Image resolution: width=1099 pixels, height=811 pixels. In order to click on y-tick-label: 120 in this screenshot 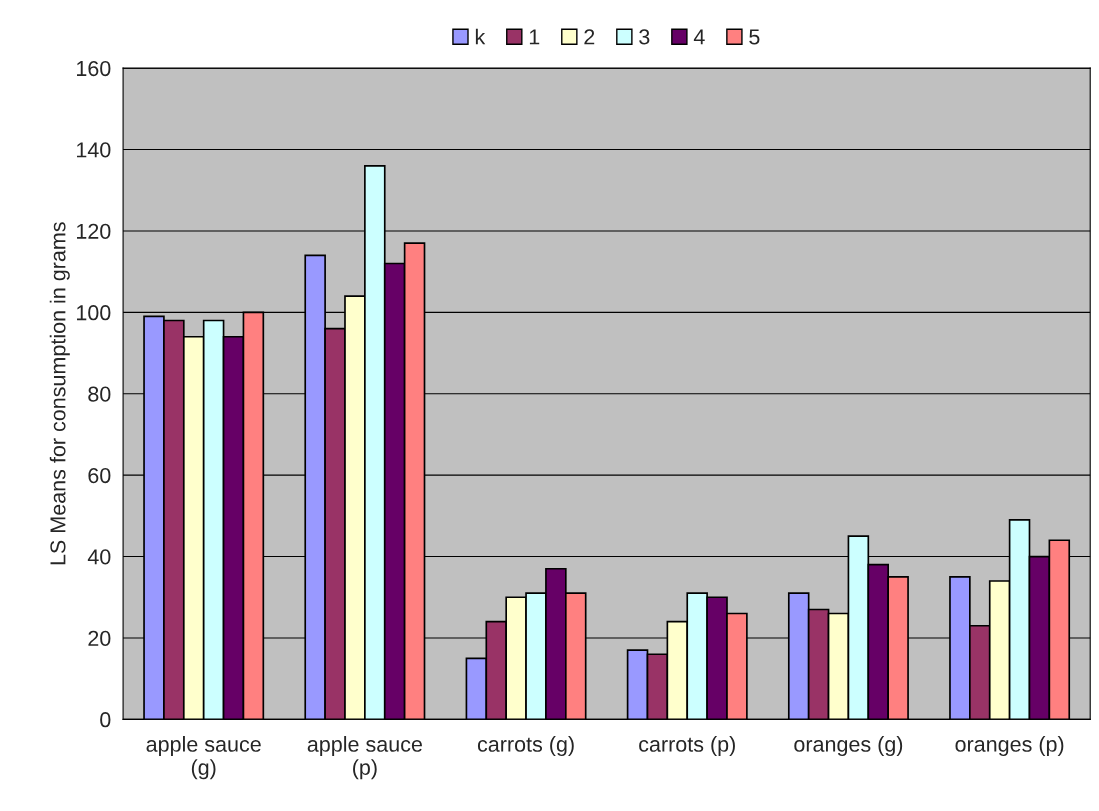, I will do `click(94, 231)`.